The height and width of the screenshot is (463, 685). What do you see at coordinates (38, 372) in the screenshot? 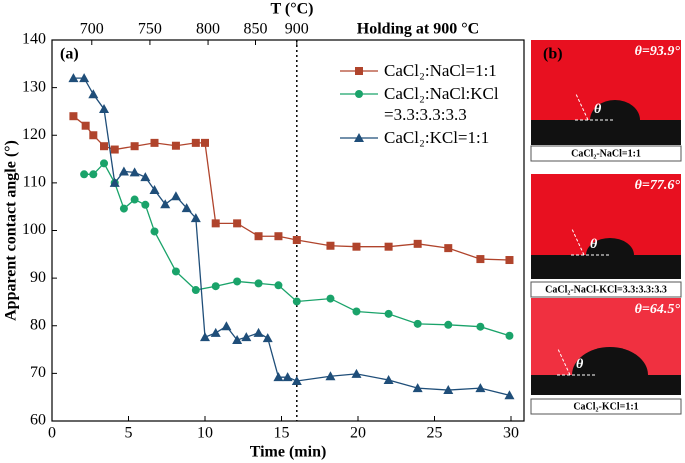
I see `y-tick-label: 70` at bounding box center [38, 372].